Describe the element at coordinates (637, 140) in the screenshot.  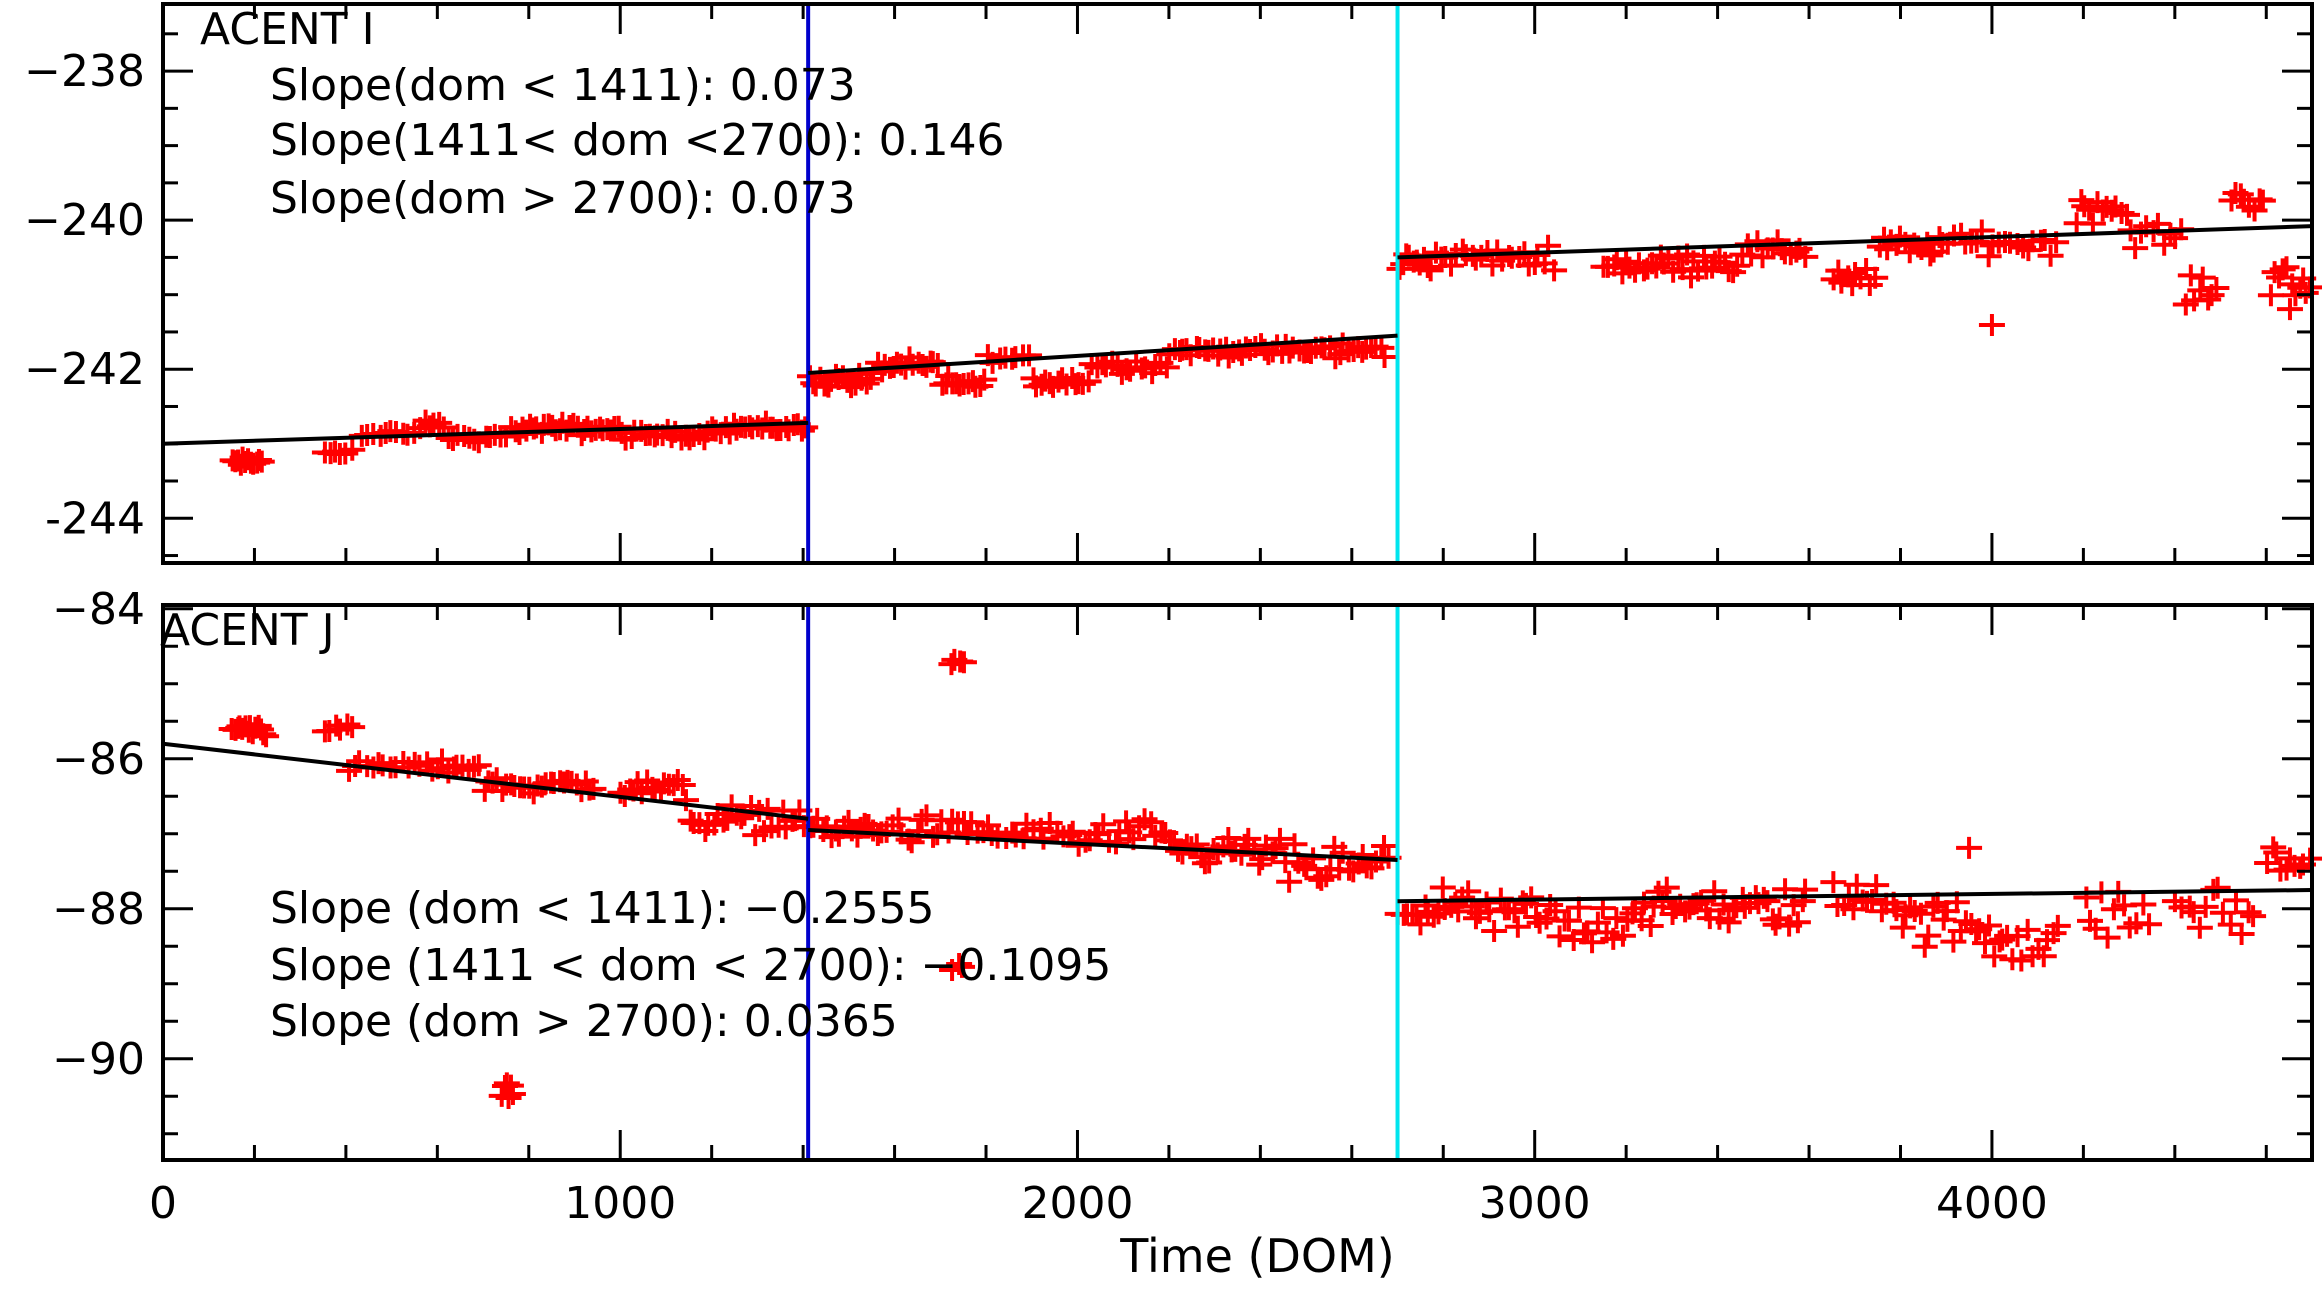
I see `slope-annotation: Slope(1411< dom <2700): 0.146` at that location.